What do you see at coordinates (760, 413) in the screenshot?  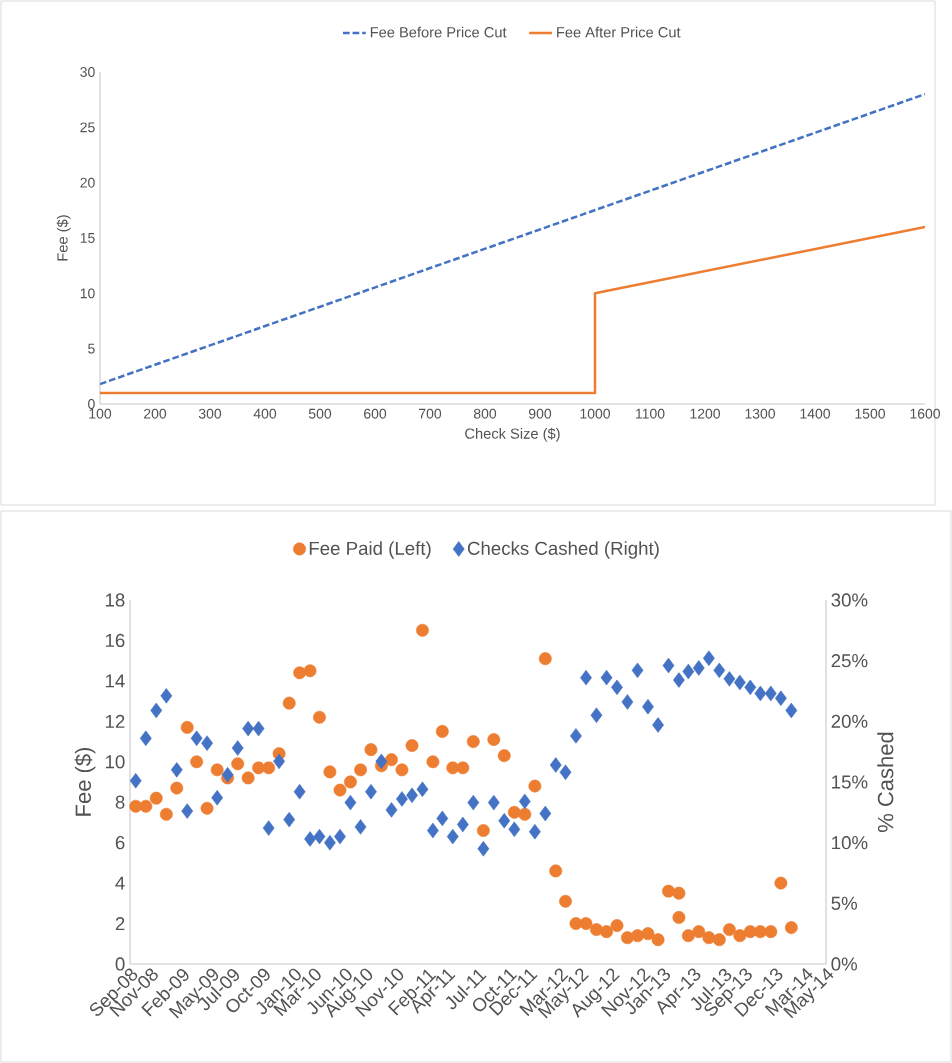 I see `x-tick-label: 1300` at bounding box center [760, 413].